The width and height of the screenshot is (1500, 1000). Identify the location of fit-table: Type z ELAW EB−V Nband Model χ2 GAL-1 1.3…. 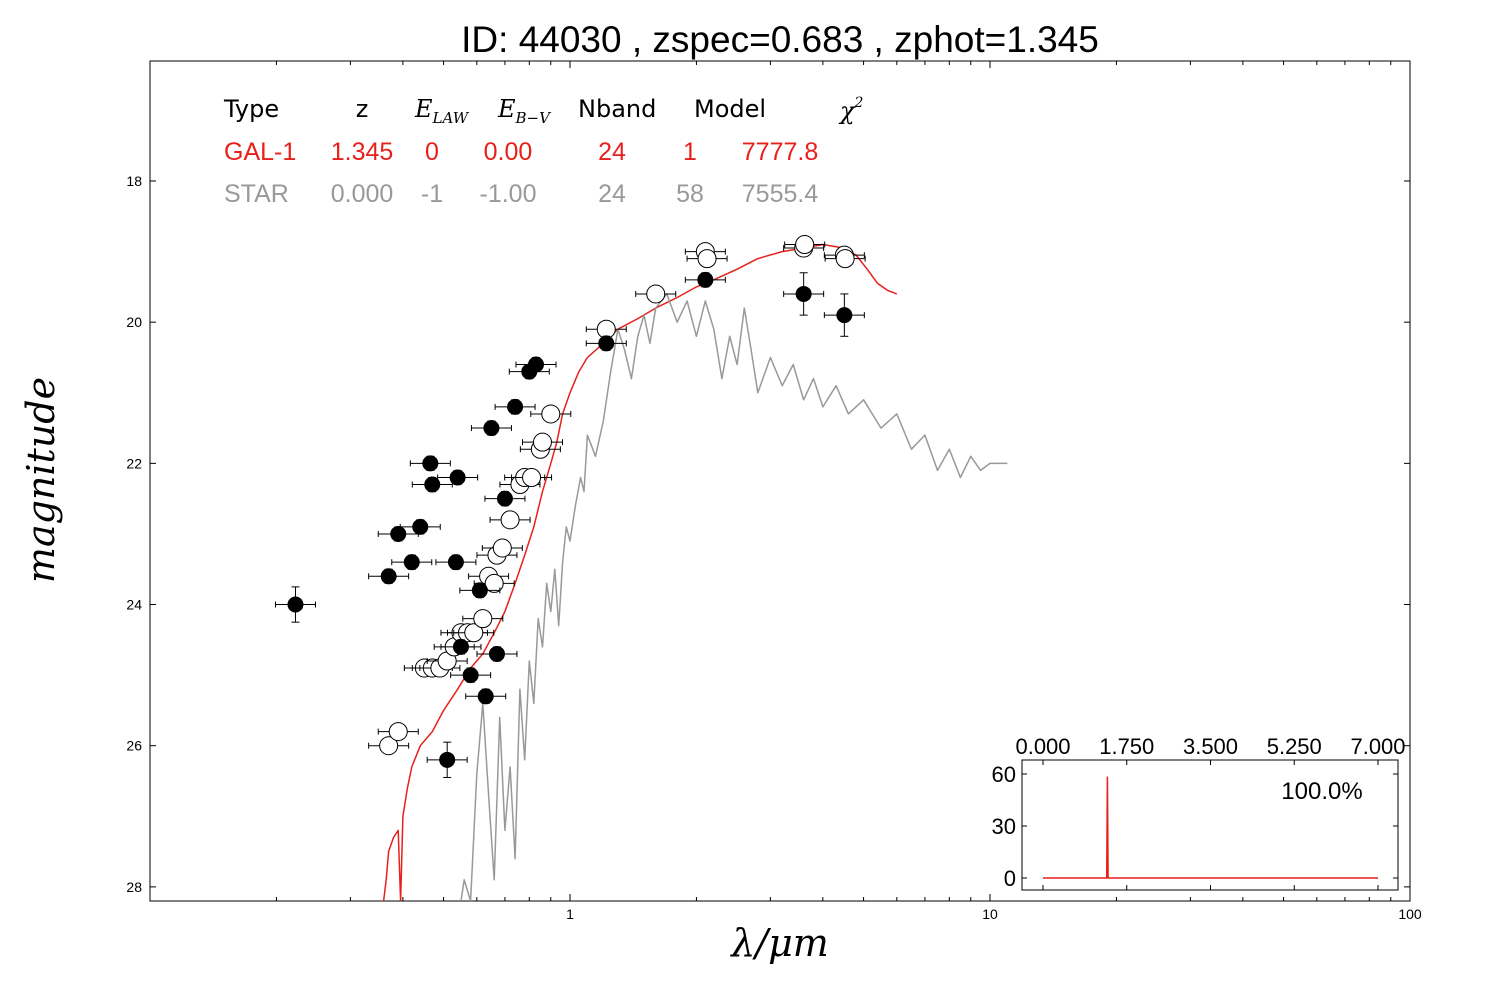
(543, 151).